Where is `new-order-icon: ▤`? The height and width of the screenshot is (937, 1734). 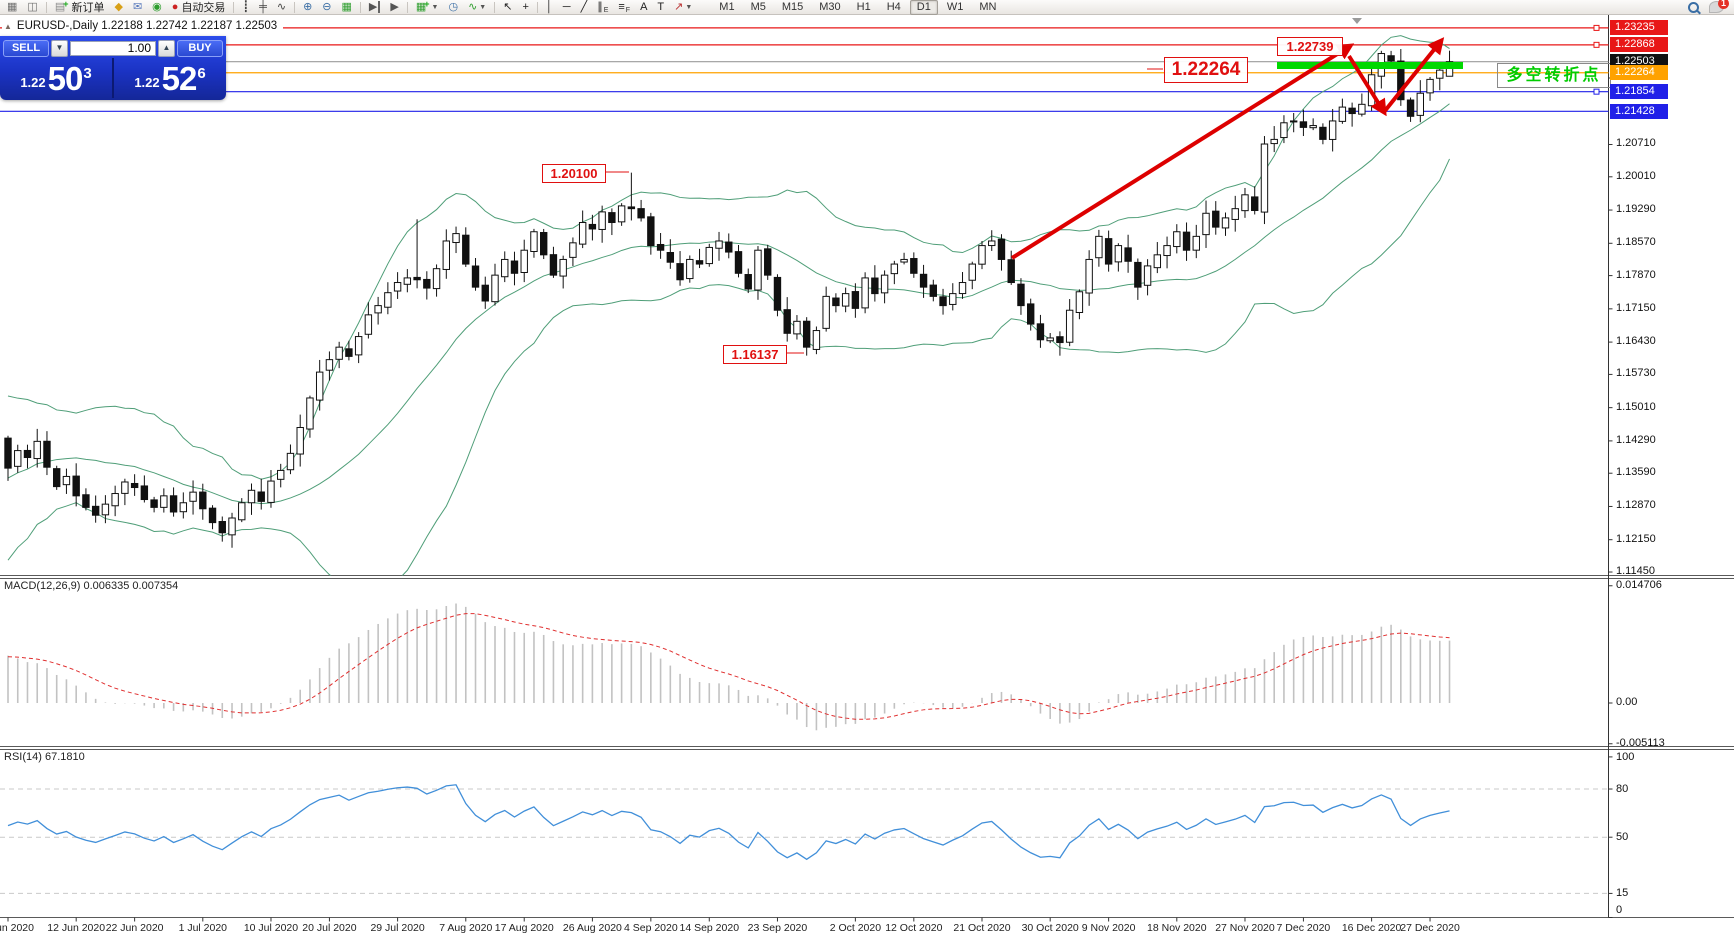 new-order-icon: ▤ is located at coordinates (60, 7).